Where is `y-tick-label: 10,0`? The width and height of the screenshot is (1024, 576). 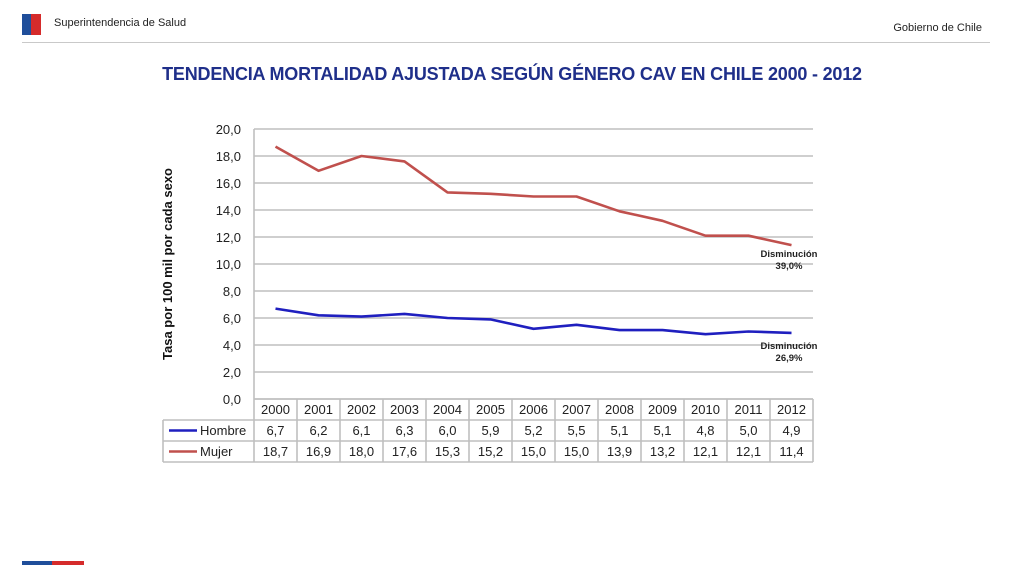
y-tick-label: 10,0 is located at coordinates (228, 264).